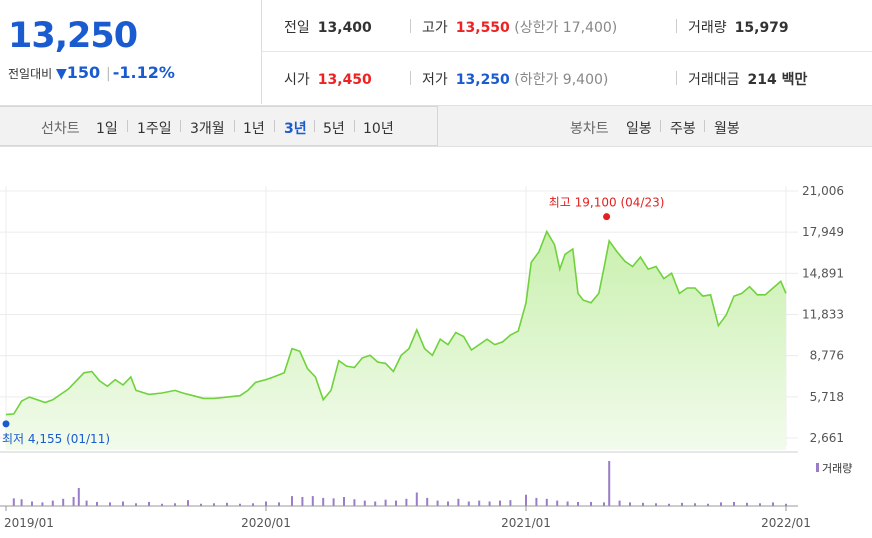 The height and width of the screenshot is (538, 872). I want to click on open-label: 시가, so click(297, 80).